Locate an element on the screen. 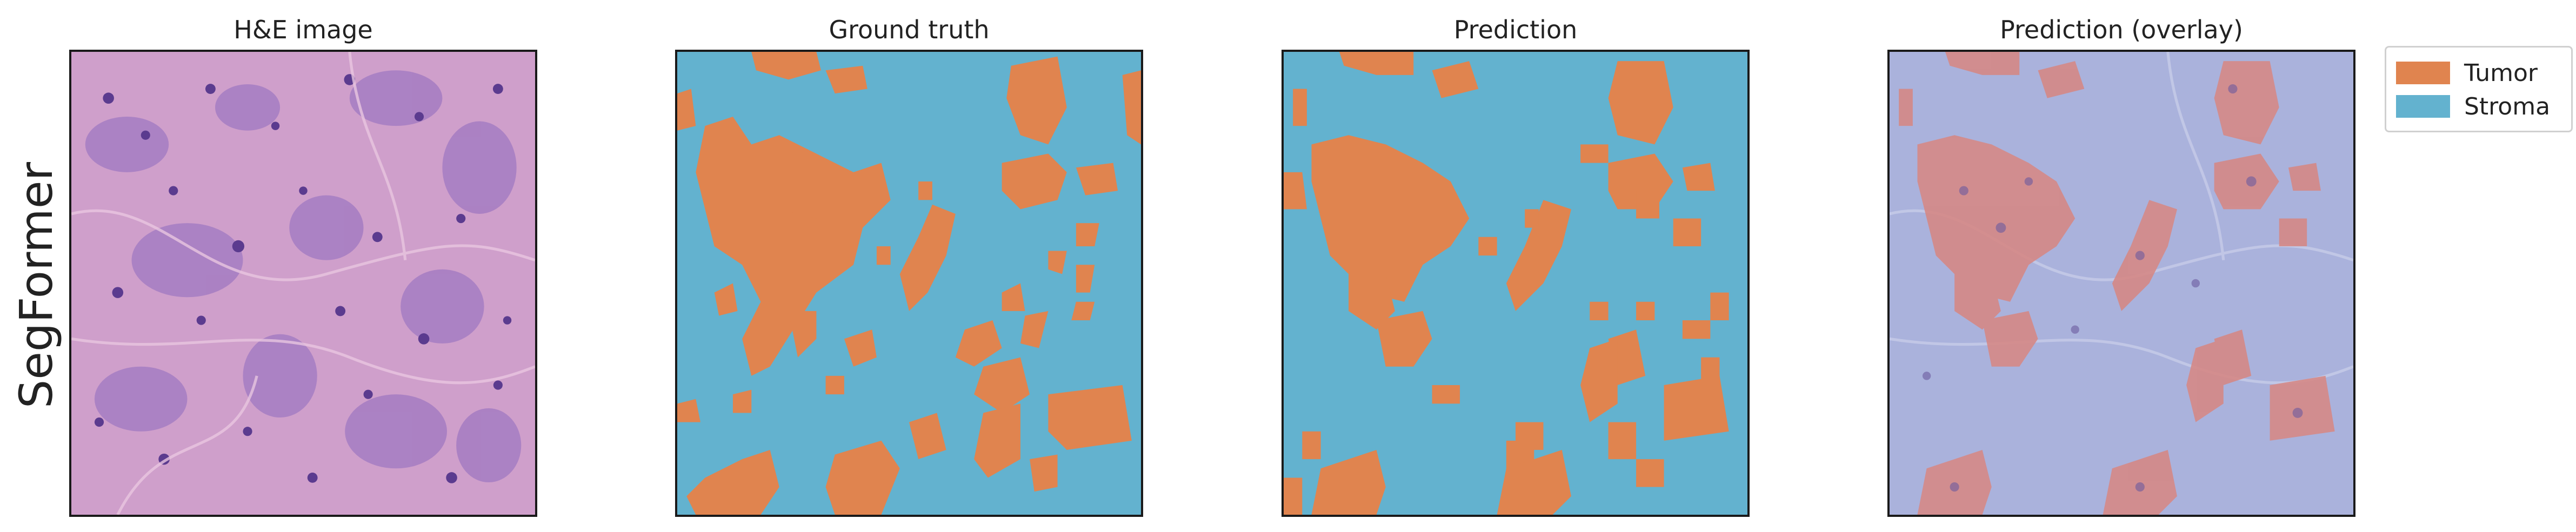  legend-item-tumor: Tumor is located at coordinates (2478, 73).